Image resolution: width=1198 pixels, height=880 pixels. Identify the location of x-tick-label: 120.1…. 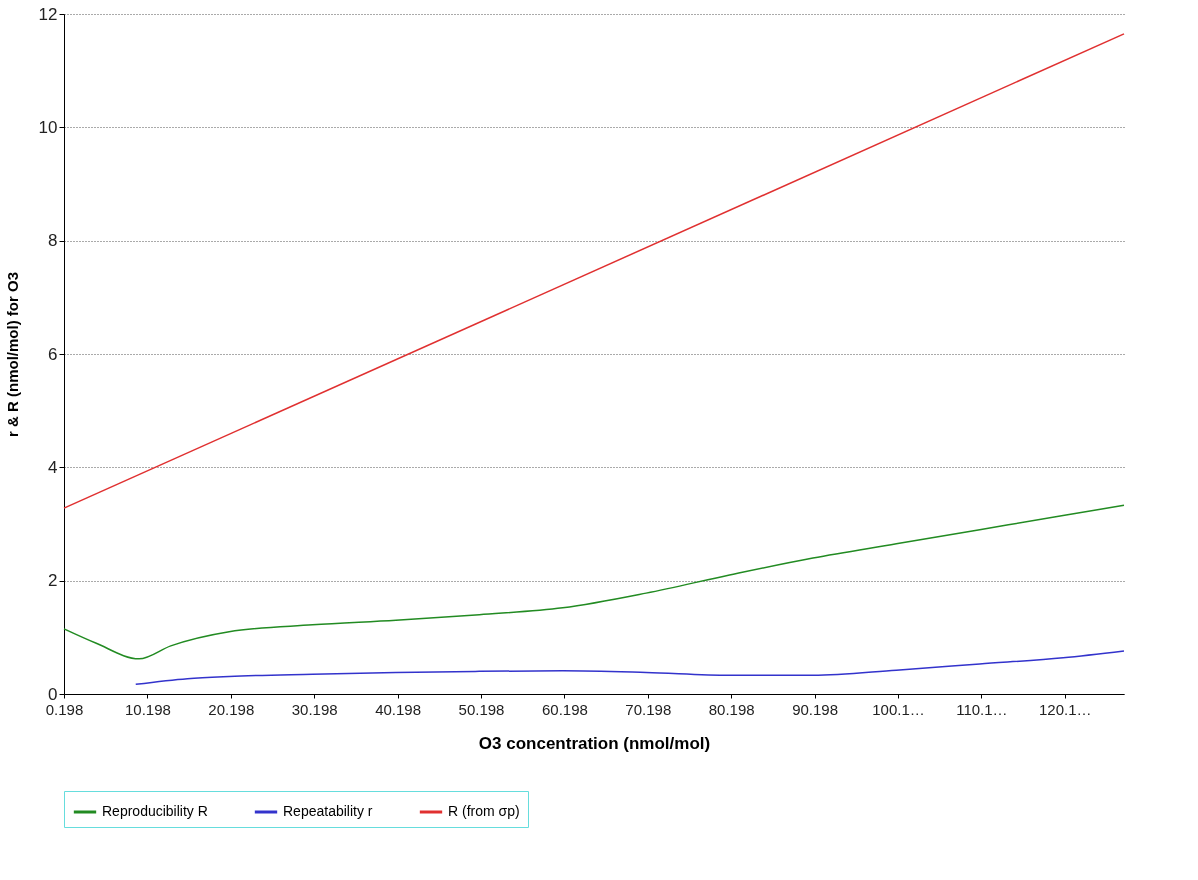
(1065, 709).